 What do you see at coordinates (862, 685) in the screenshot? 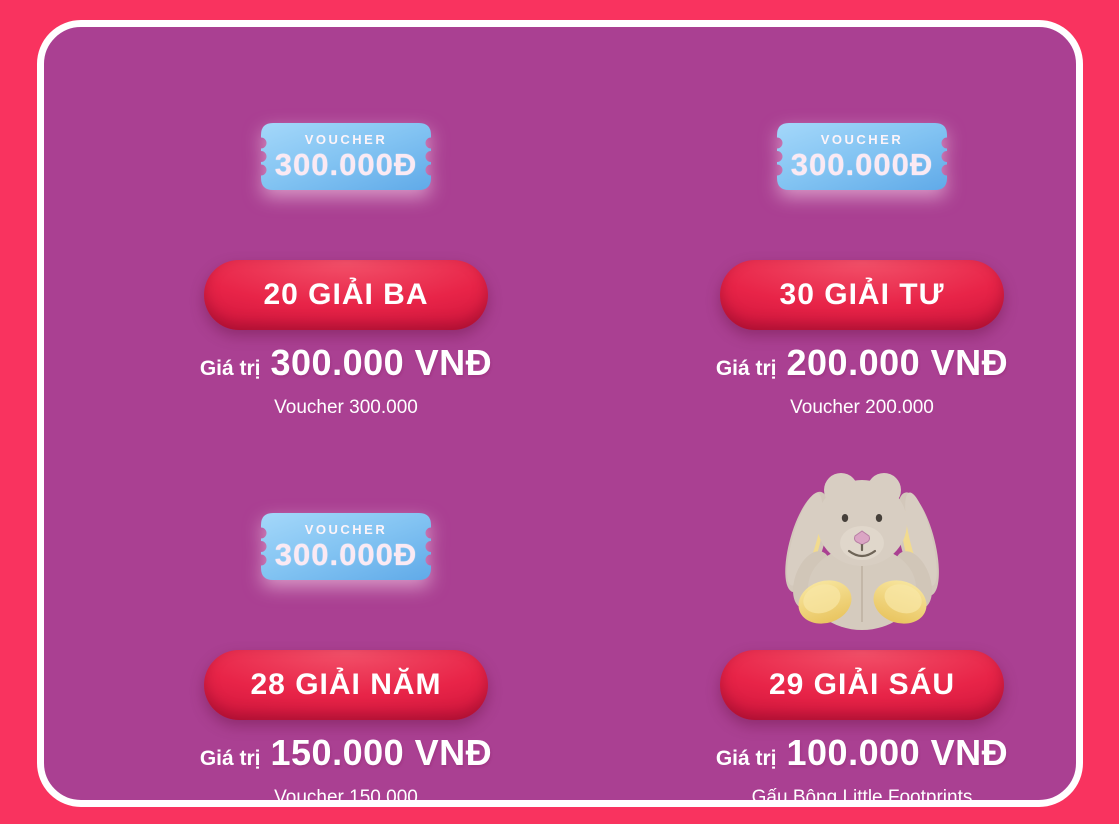
I see `prize-button-giai-sau: 29 GIẢI SÁU` at bounding box center [862, 685].